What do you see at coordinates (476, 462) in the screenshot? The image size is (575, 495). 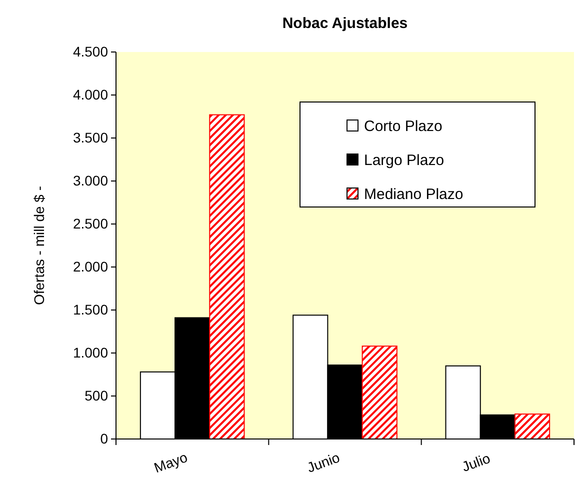 I see `x-tick-label: Julio` at bounding box center [476, 462].